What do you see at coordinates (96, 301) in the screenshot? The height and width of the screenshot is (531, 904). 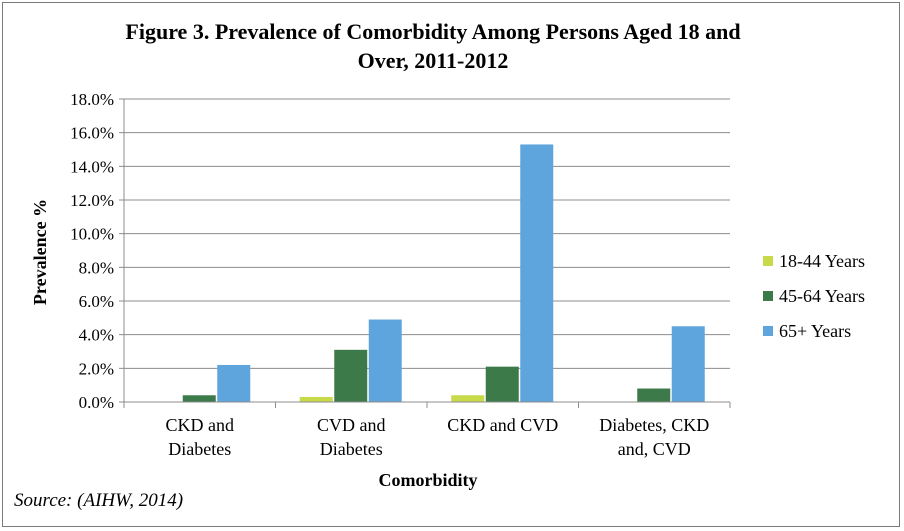 I see `y-tick-label: 6.0%` at bounding box center [96, 301].